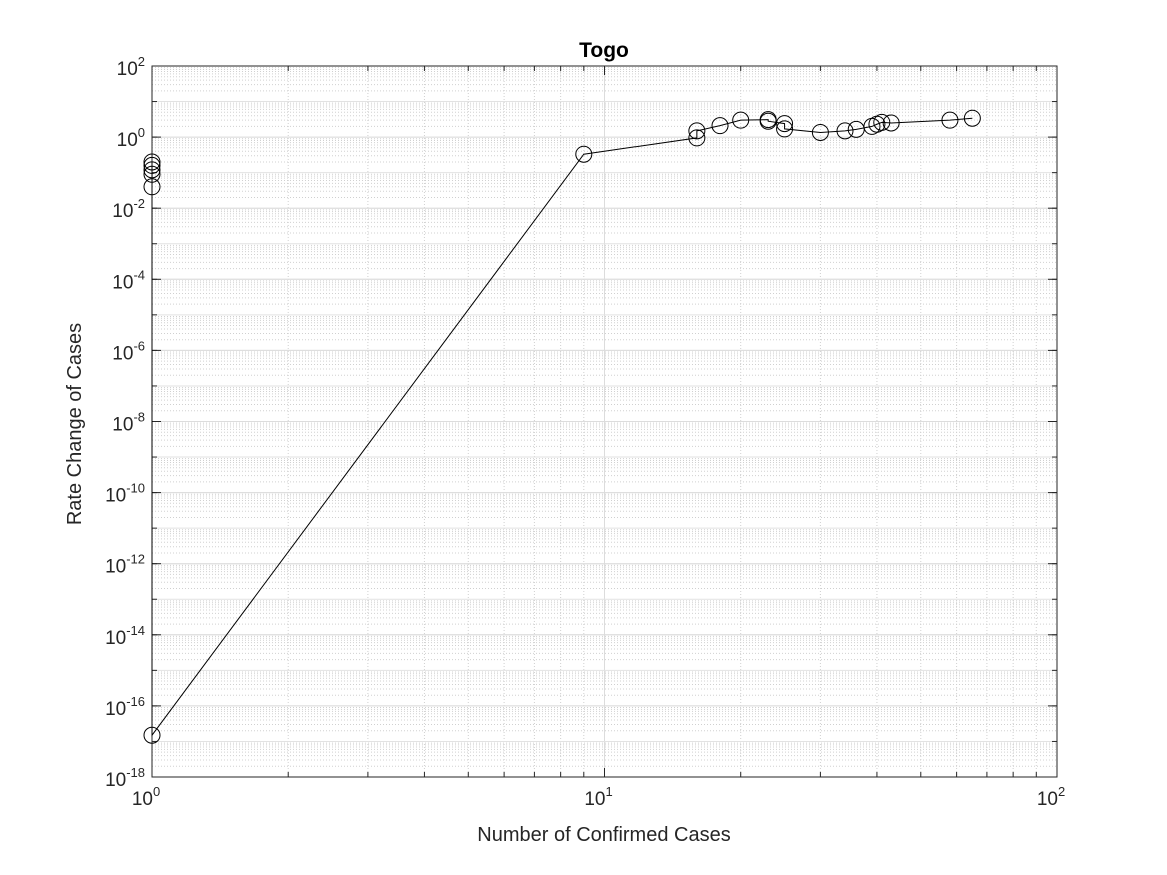 Image resolution: width=1167 pixels, height=875 pixels. I want to click on y-tick-label: 10⁻¹⁶, so click(125, 707).